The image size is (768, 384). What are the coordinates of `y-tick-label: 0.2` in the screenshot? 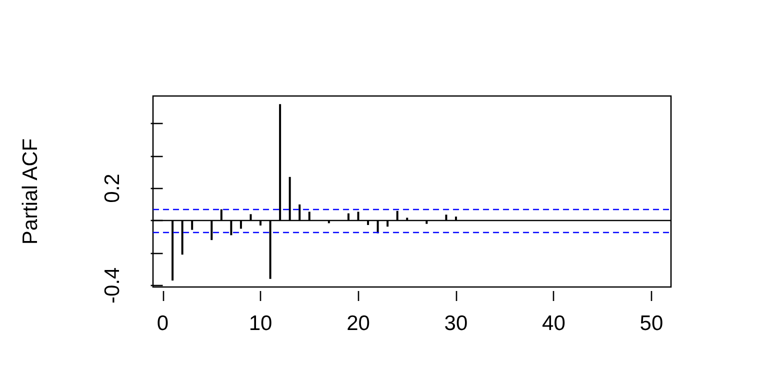 It's located at (112, 188).